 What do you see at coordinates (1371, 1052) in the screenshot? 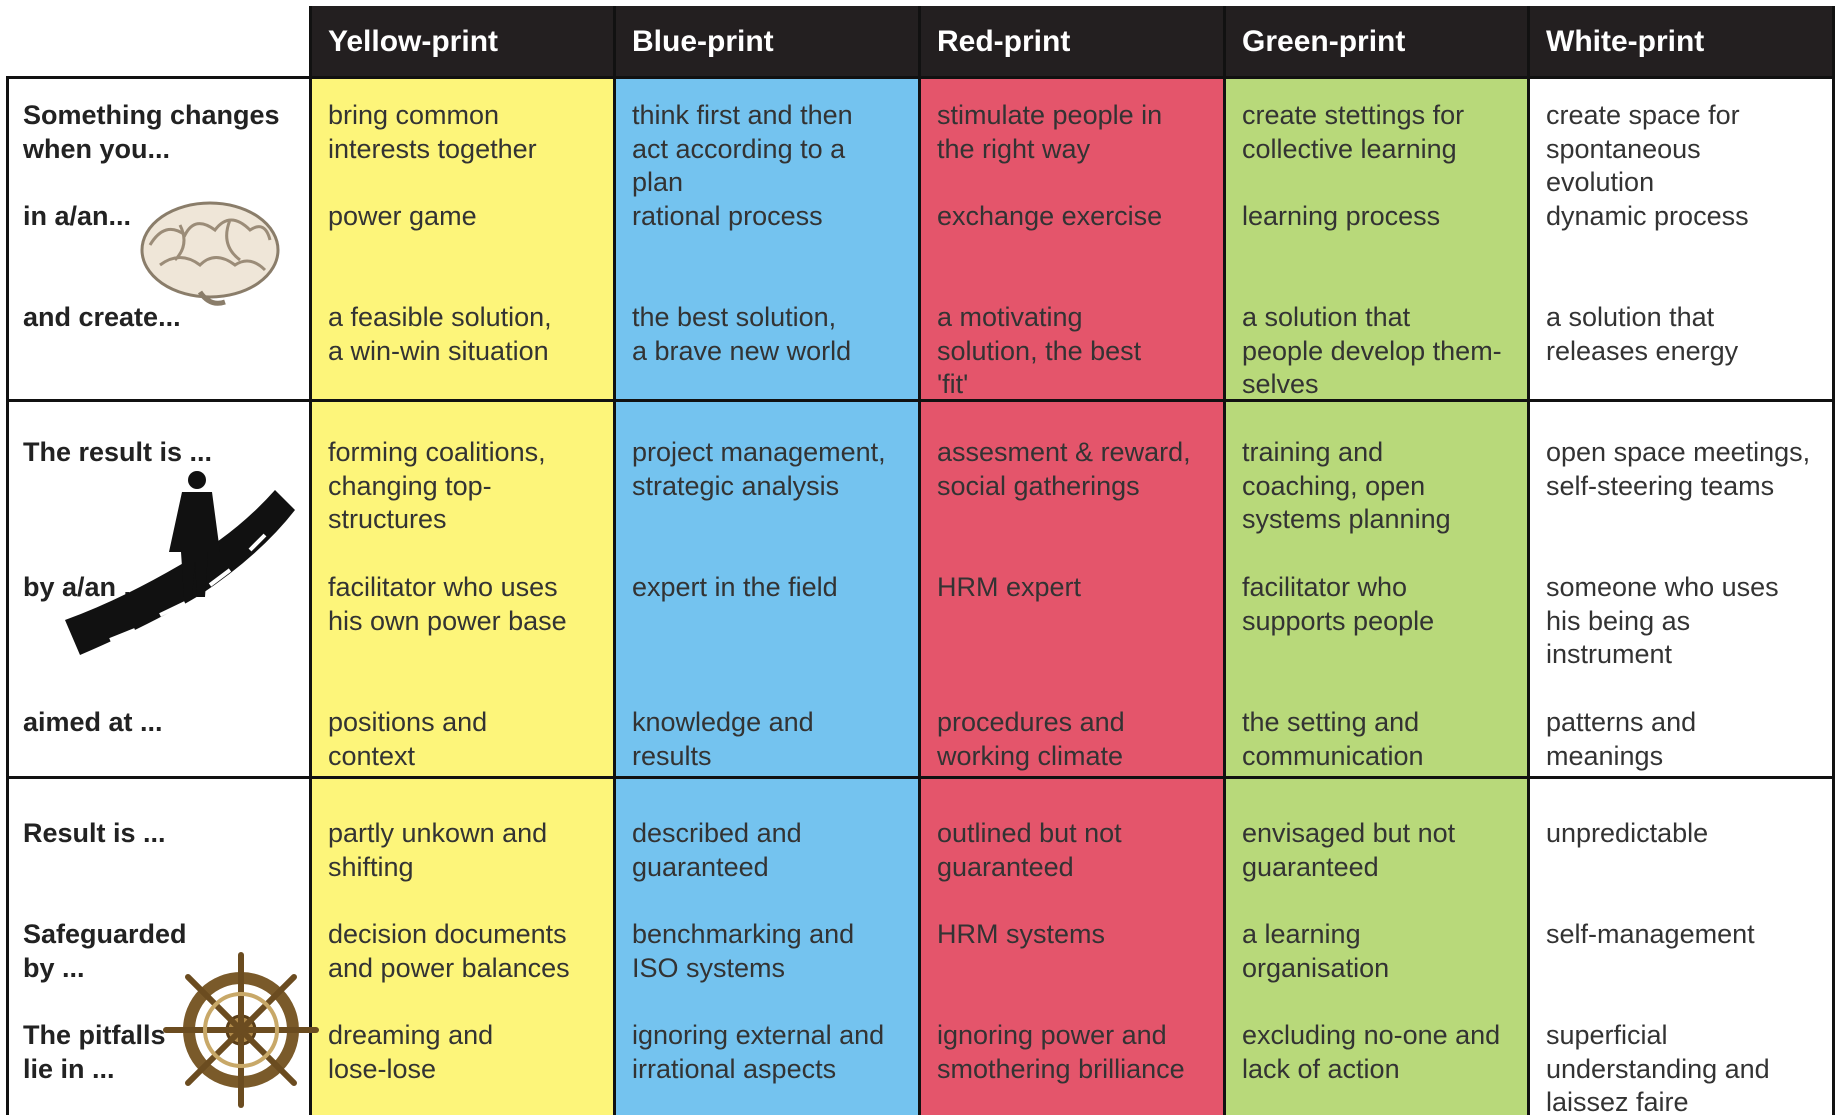
I see `cell-text: excluding no-one and lack of action` at bounding box center [1371, 1052].